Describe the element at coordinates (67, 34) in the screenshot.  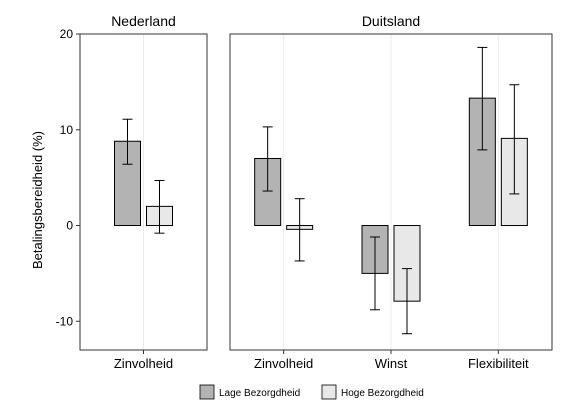
I see `y-tick-label: 20` at that location.